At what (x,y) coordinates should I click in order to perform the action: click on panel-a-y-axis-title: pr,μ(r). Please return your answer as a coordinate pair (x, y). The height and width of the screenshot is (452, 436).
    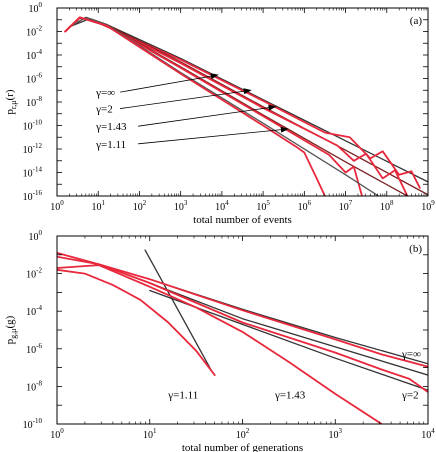
    Looking at the image, I should click on (11, 101).